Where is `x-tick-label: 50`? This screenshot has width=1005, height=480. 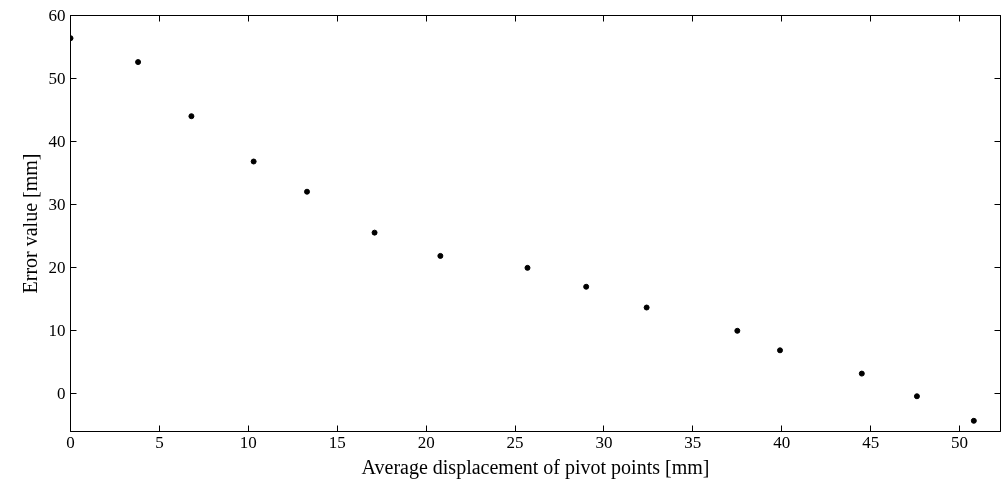
x-tick-label: 50 is located at coordinates (960, 442).